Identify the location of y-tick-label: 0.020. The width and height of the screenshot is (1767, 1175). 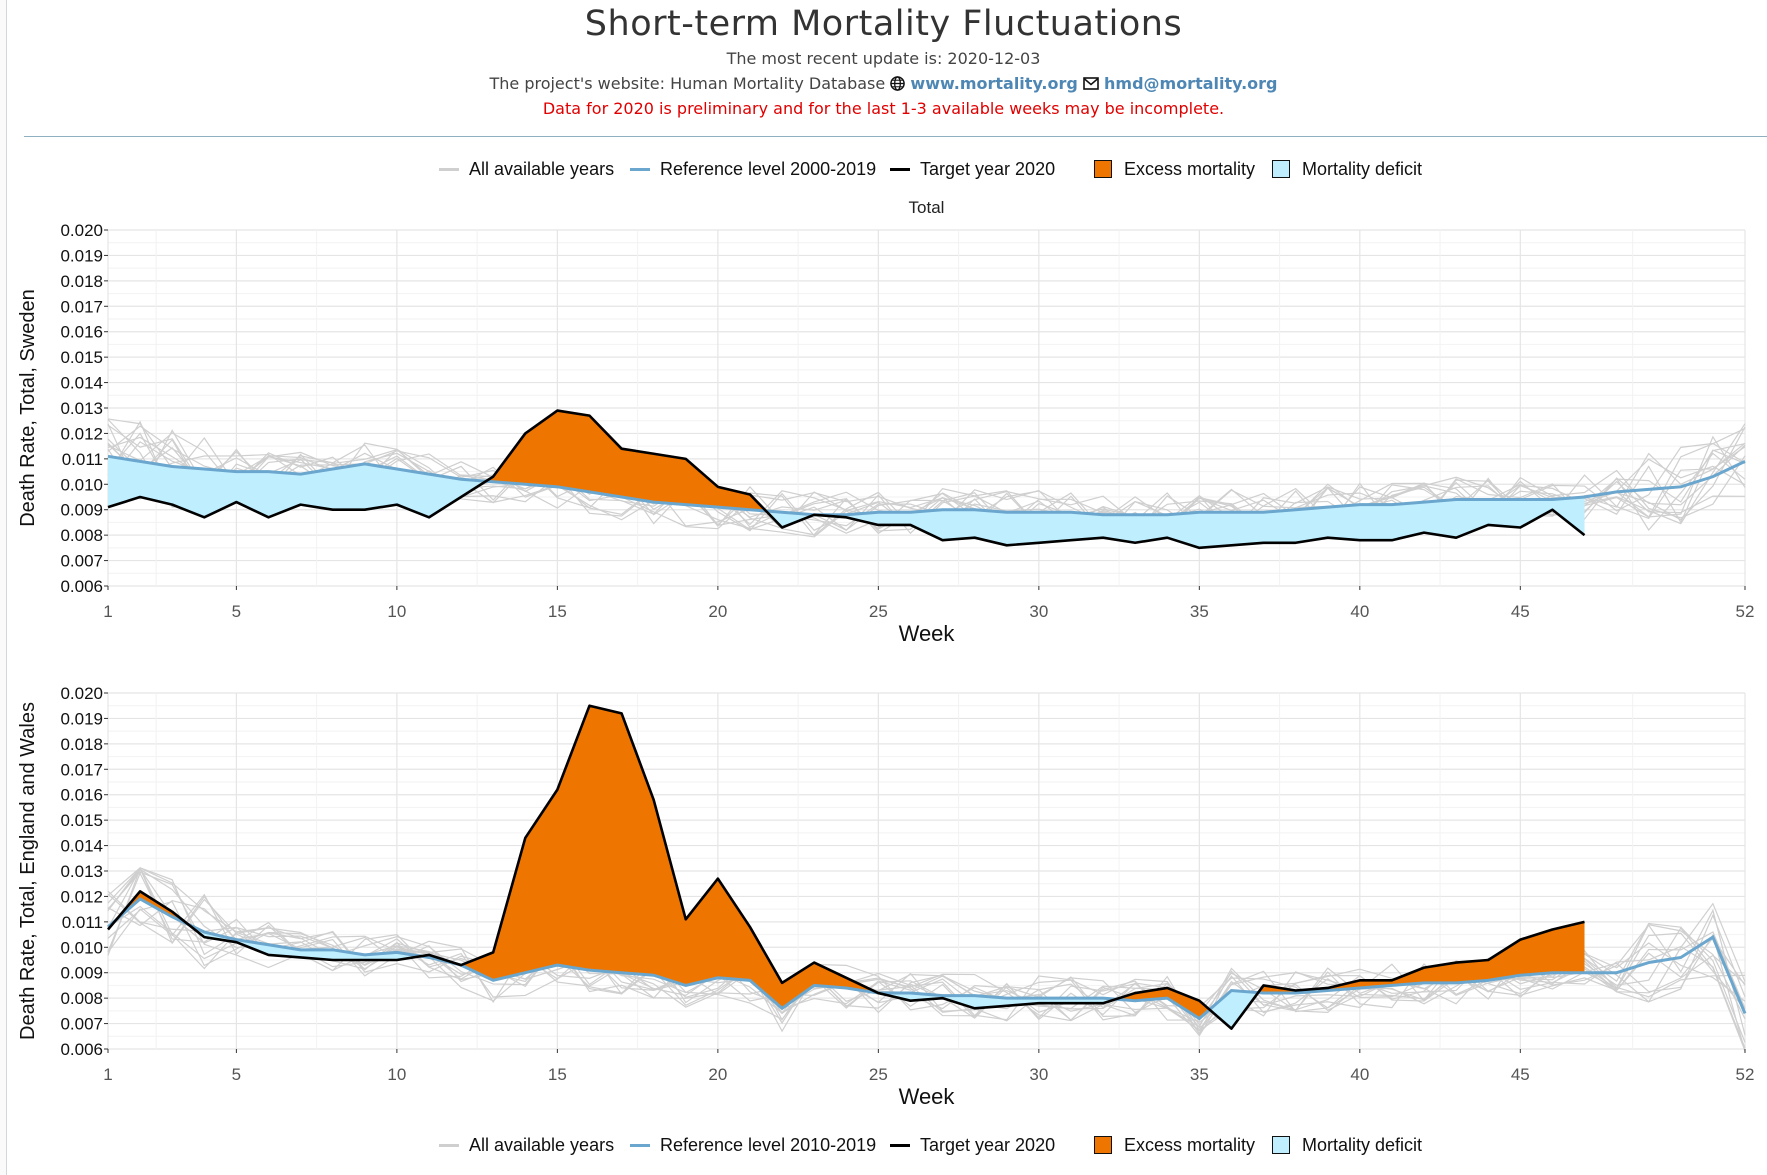
(81, 230).